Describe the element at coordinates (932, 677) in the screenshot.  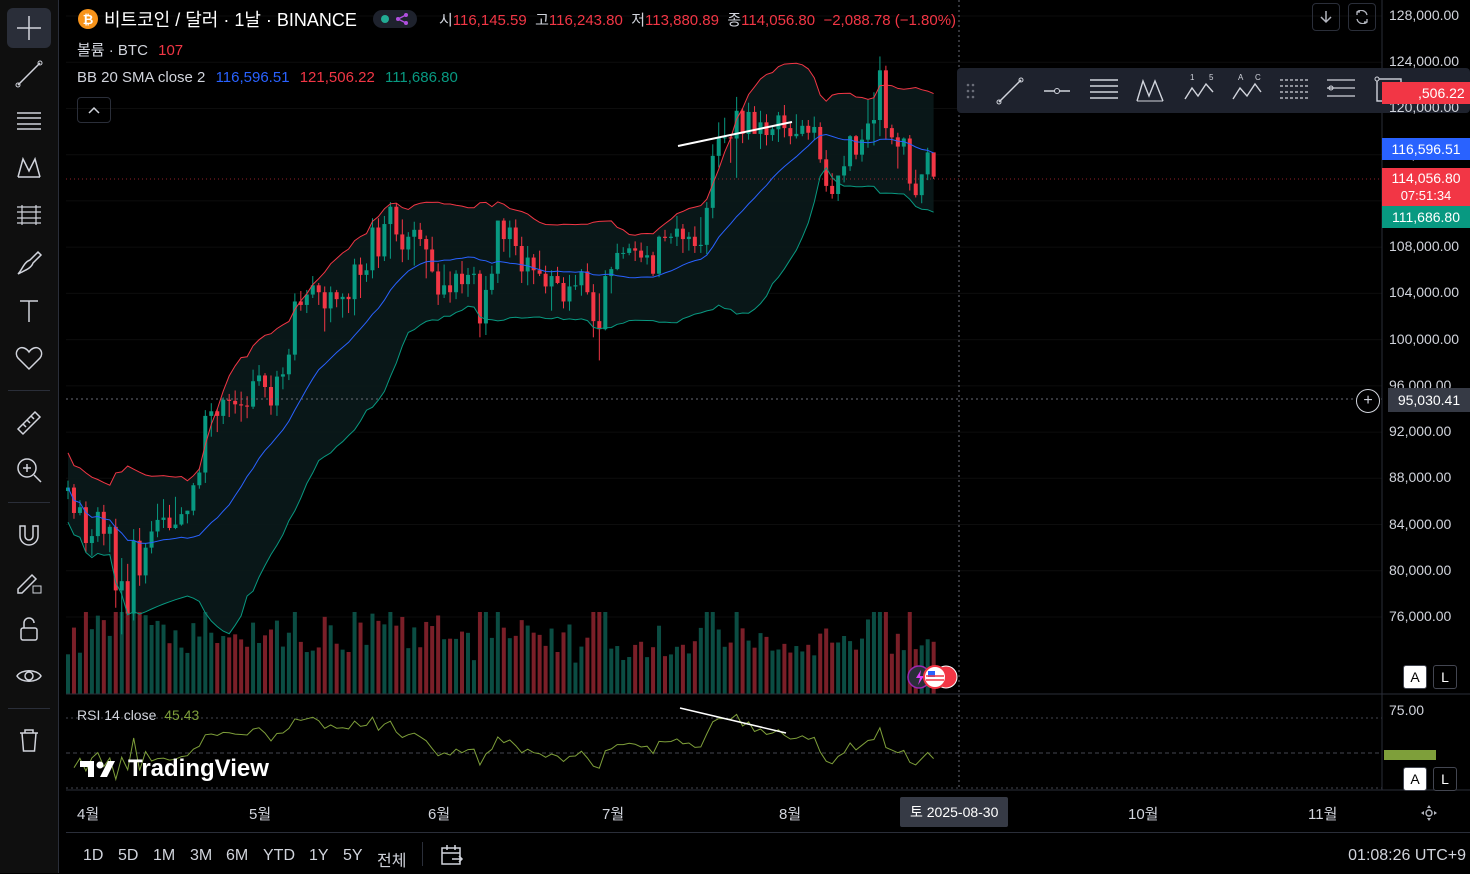
I see `event-markers` at that location.